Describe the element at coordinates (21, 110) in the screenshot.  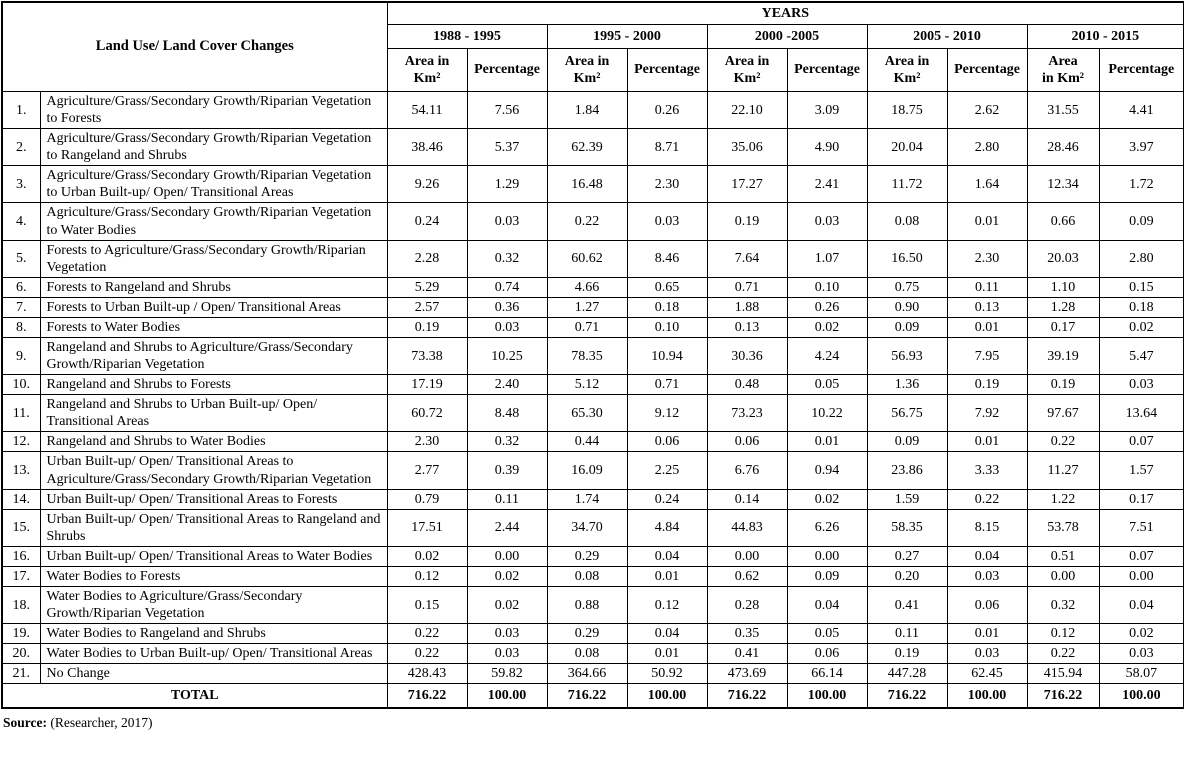
I see `row-number: 1.` at that location.